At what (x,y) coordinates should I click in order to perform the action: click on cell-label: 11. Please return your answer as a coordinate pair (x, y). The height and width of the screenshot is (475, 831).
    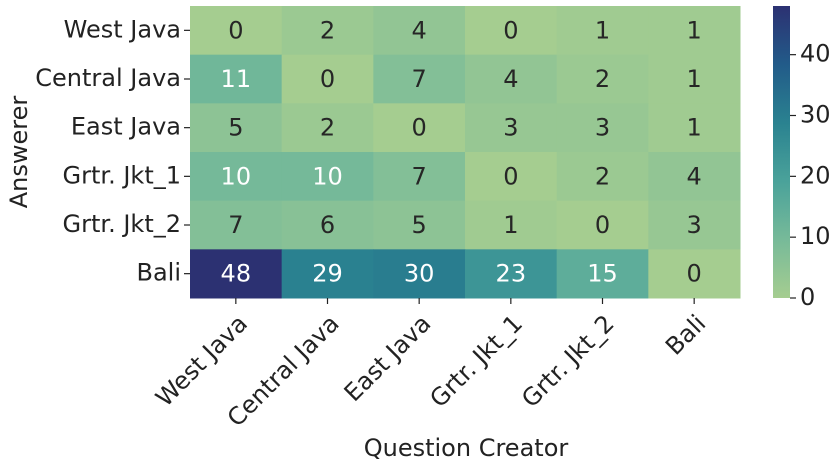
    Looking at the image, I should click on (236, 79).